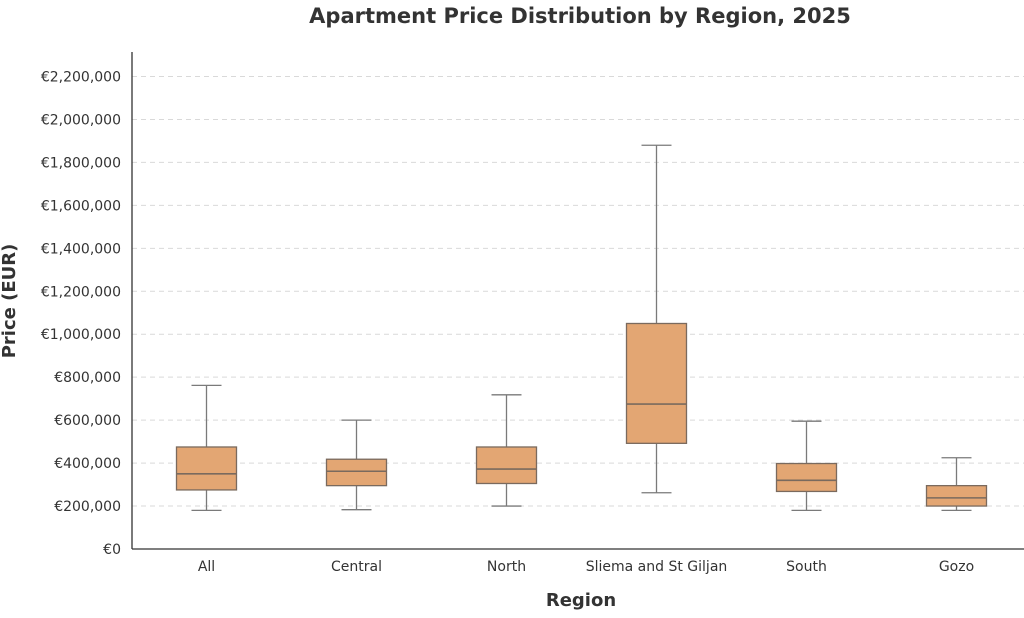 The image size is (1024, 618). Describe the element at coordinates (206, 567) in the screenshot. I see `x-tick-label: All` at that location.